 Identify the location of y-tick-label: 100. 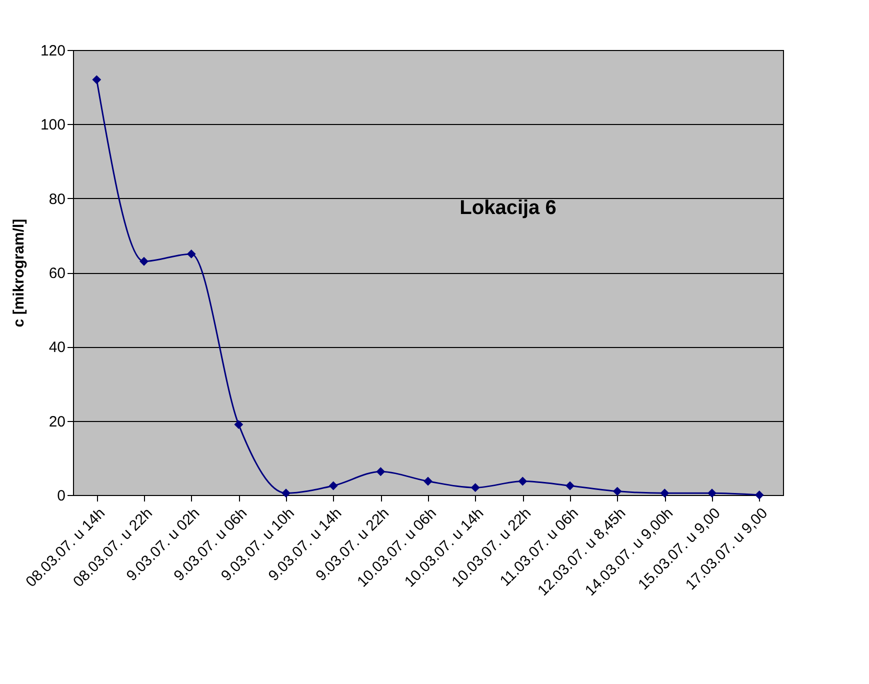
(53, 125).